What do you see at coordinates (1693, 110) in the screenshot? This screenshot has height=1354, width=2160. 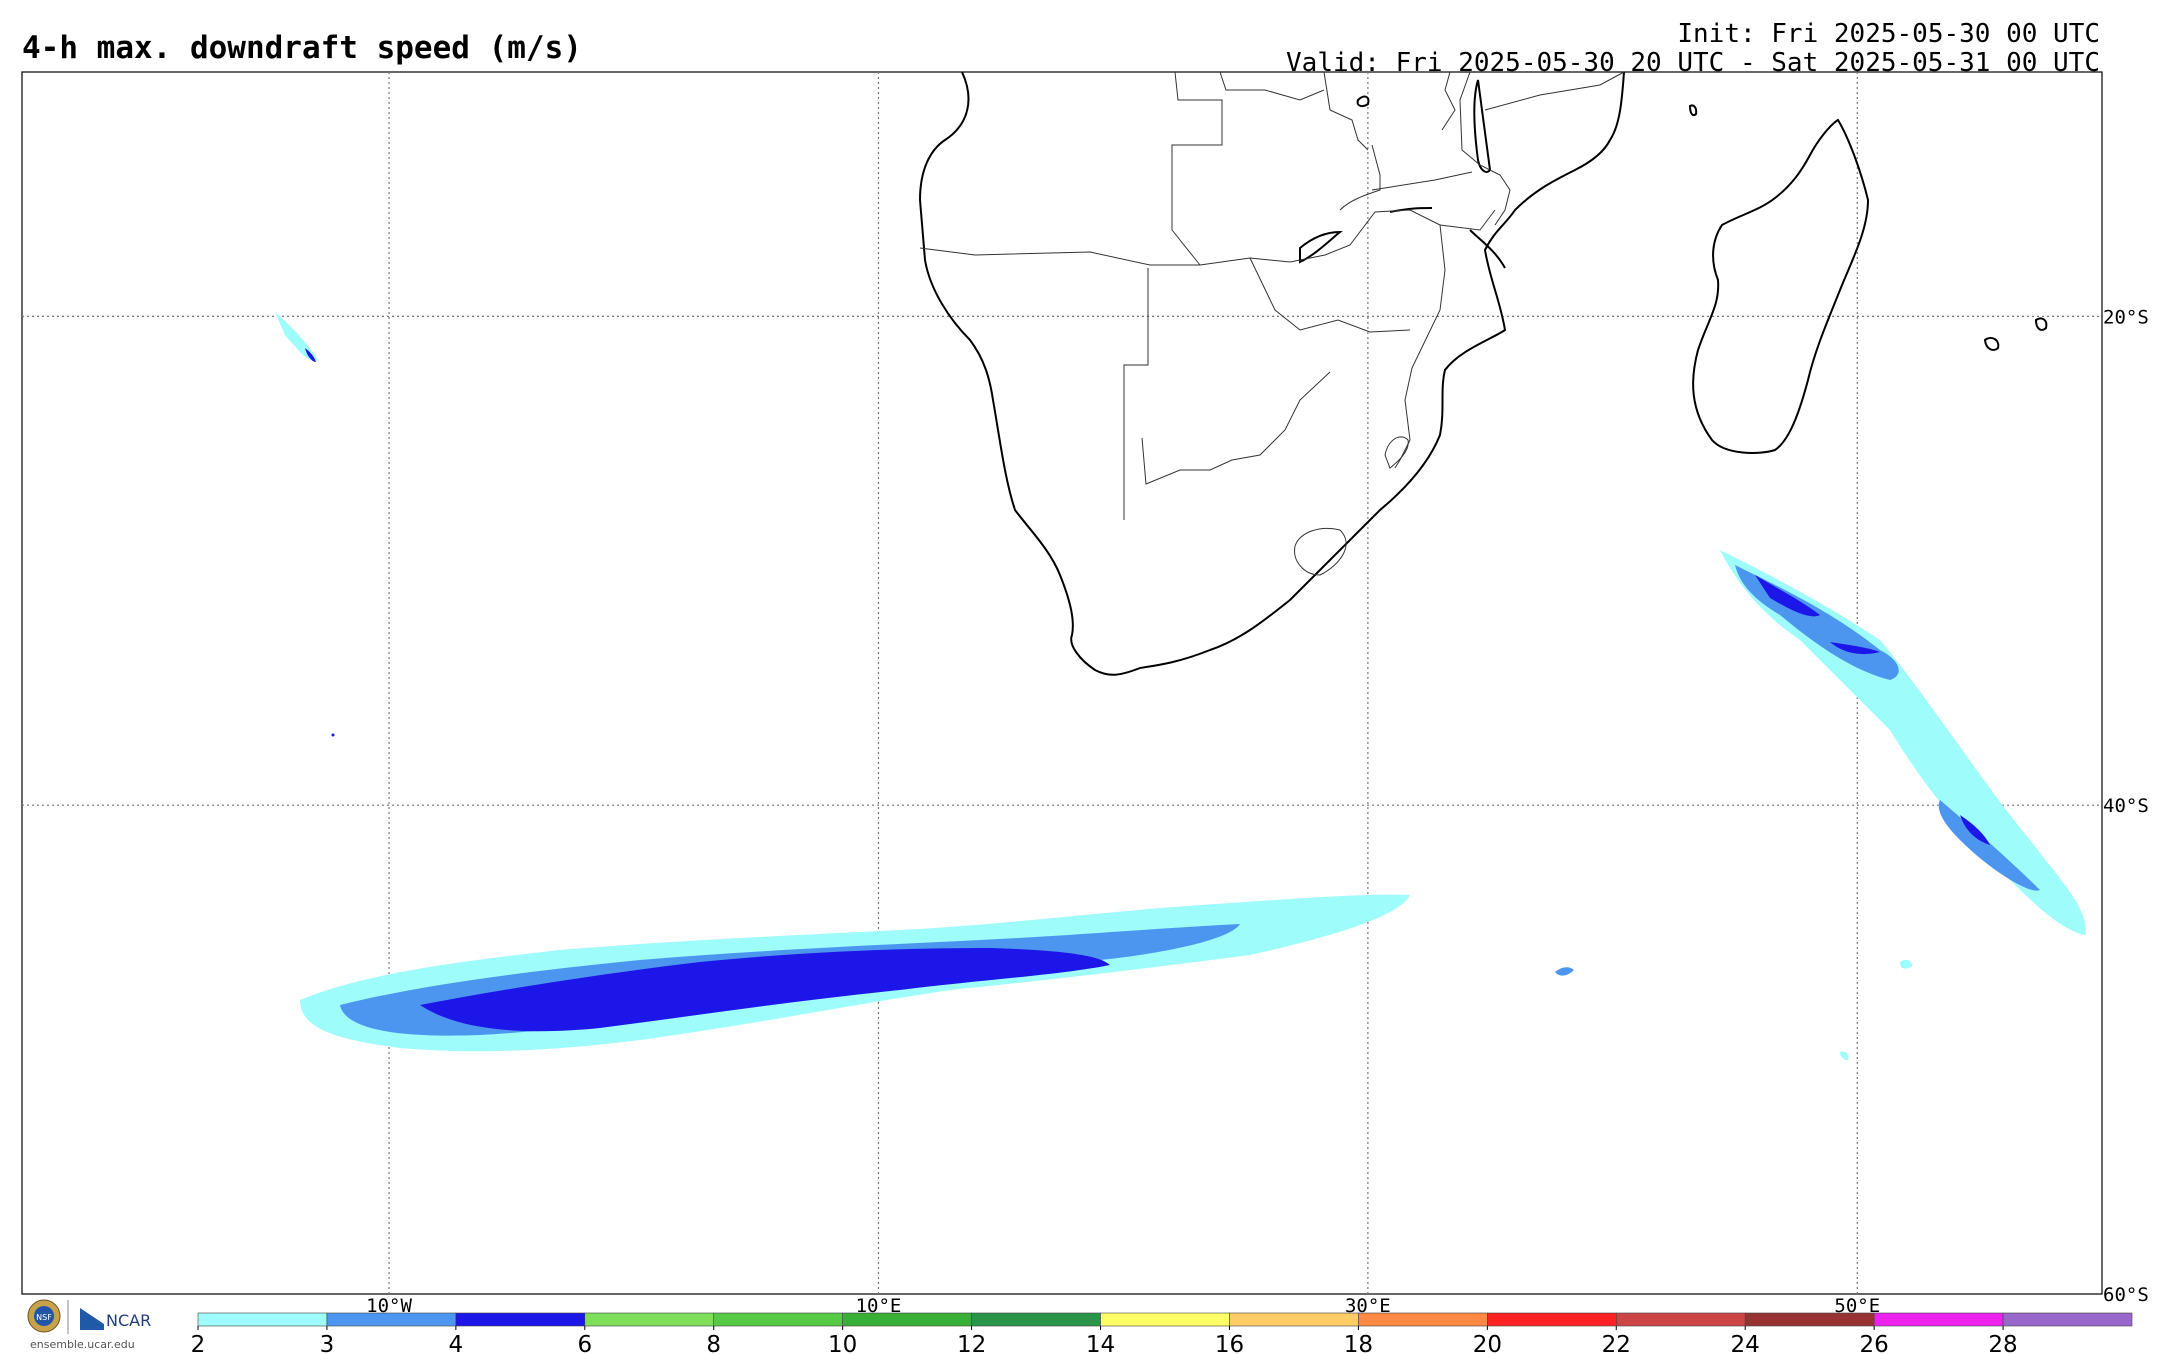 I see `comoros-coastline` at bounding box center [1693, 110].